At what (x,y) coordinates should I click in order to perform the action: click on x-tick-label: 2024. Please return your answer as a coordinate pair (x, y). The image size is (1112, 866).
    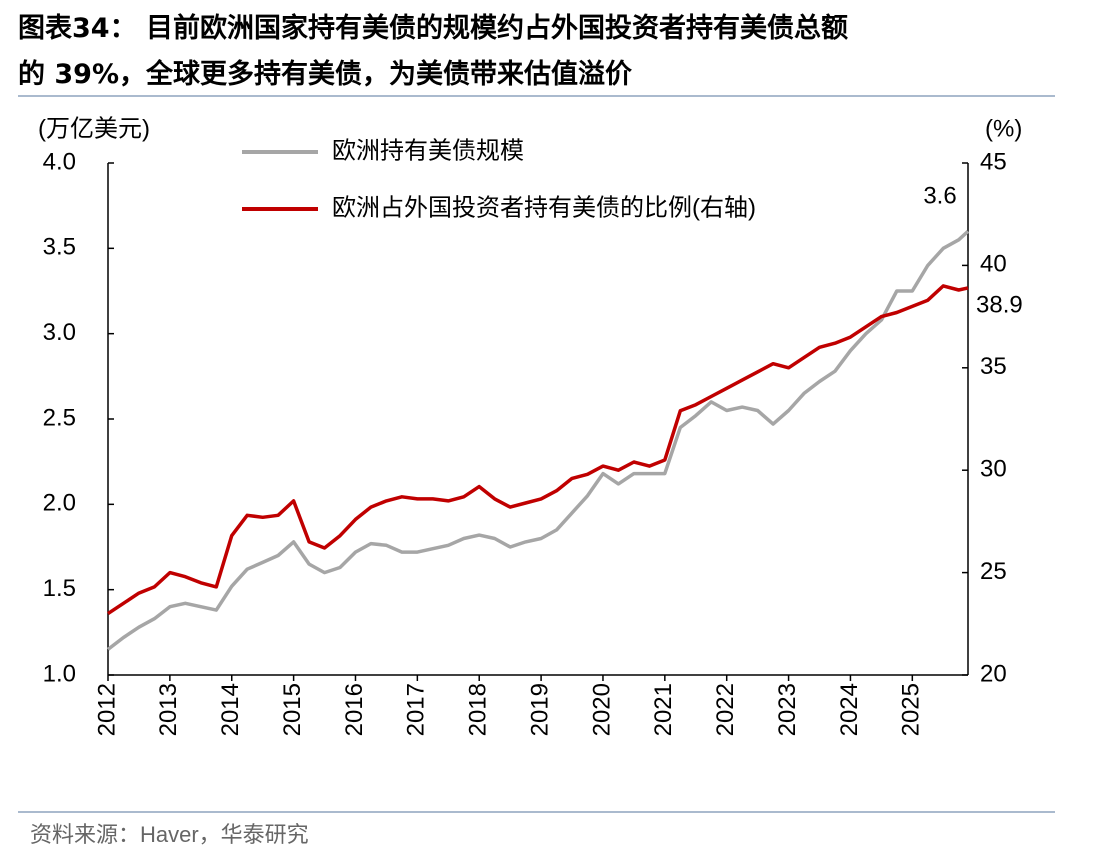
    Looking at the image, I should click on (849, 709).